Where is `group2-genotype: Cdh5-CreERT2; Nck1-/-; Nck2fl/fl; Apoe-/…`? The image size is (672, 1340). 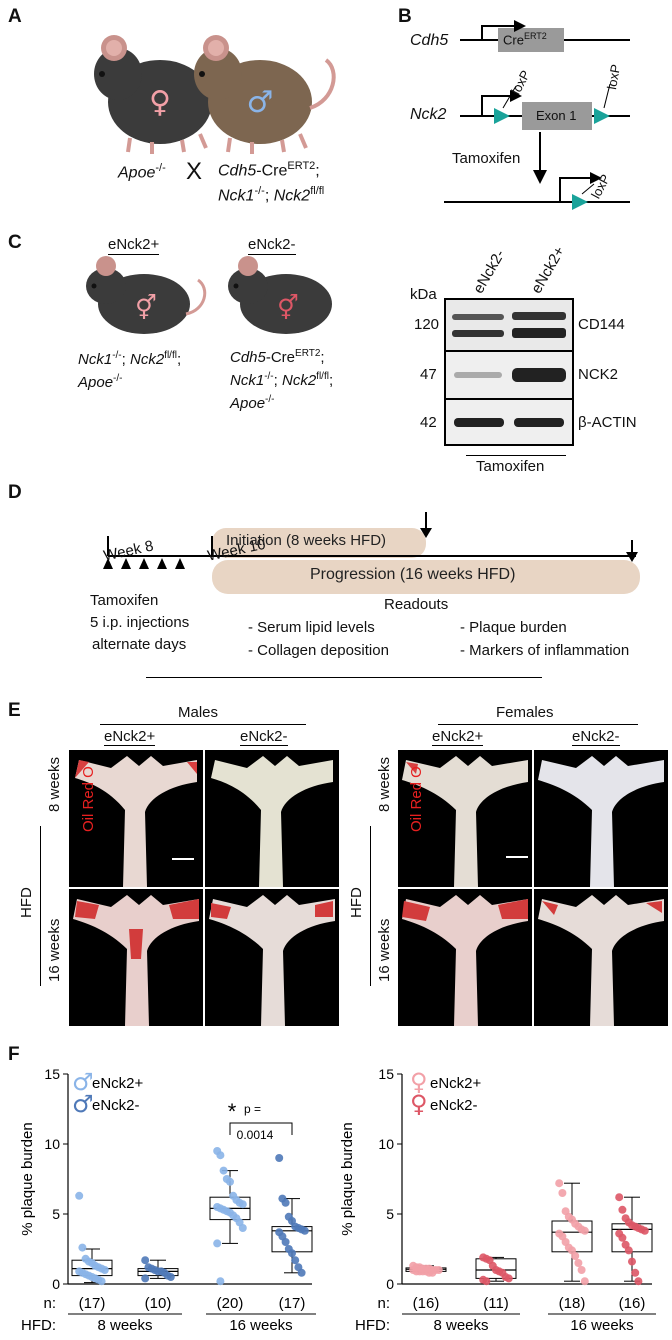 group2-genotype: Cdh5-CreERT2; Nck1-/-; Nck2fl/fl; Apoe-/… is located at coordinates (282, 380).